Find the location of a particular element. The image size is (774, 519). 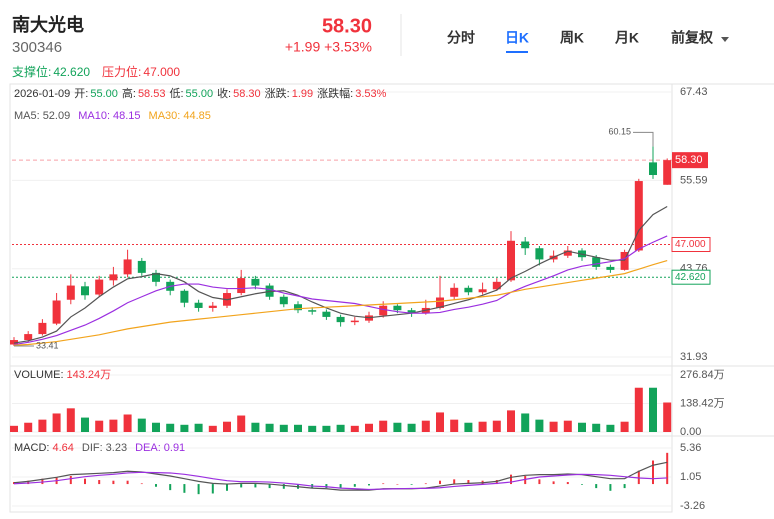

y-tick-label: 0.00 is located at coordinates (690, 432).